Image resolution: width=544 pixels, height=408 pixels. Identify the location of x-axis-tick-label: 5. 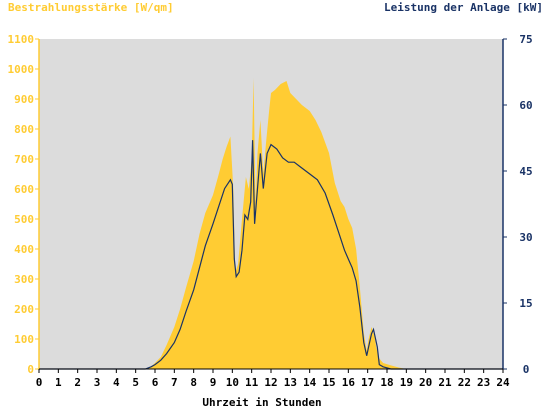
(135, 382).